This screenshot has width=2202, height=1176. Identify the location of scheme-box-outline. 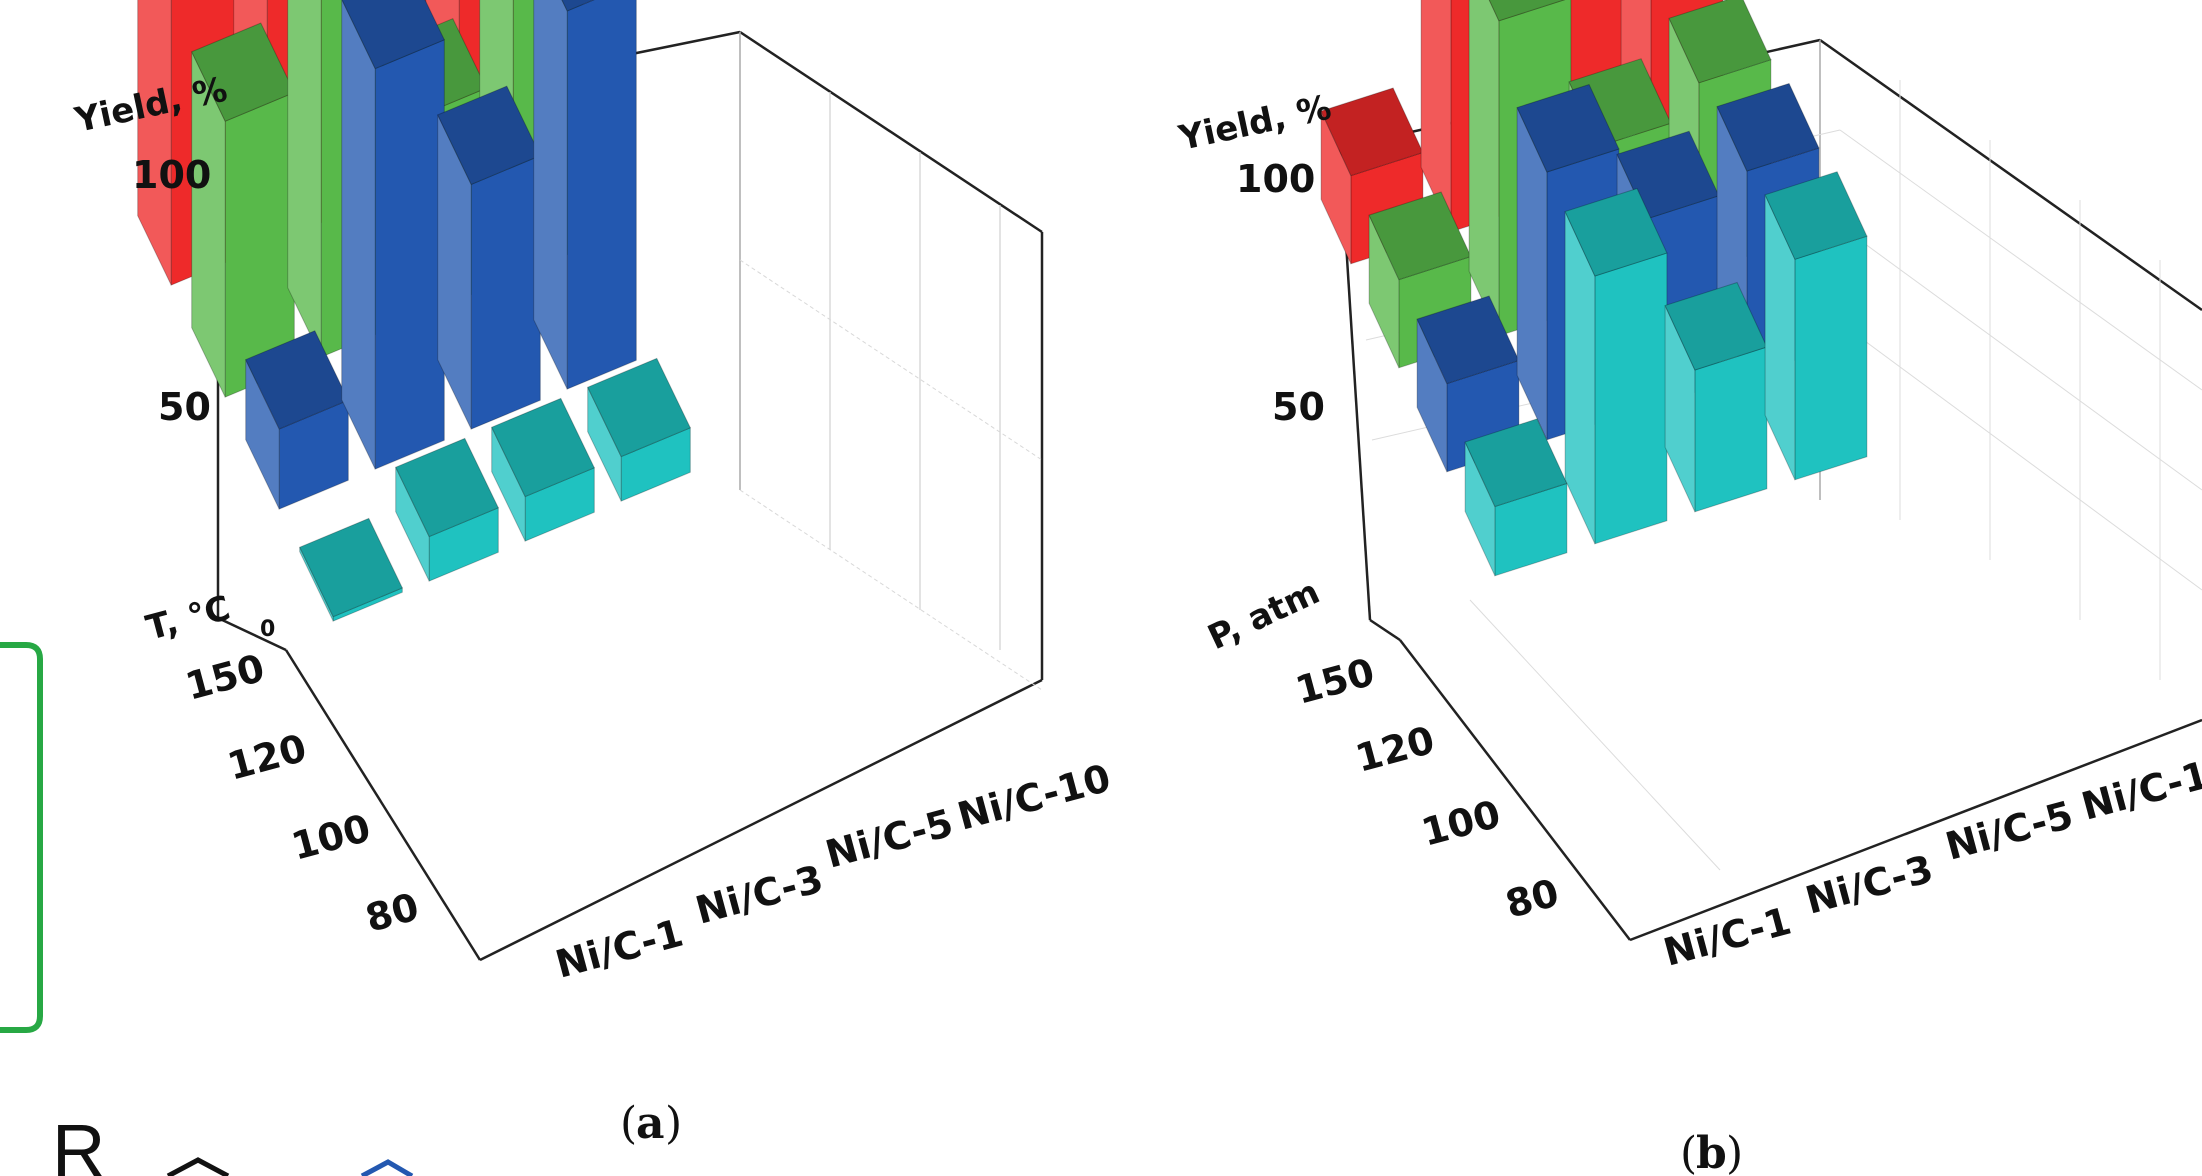
(21, 837).